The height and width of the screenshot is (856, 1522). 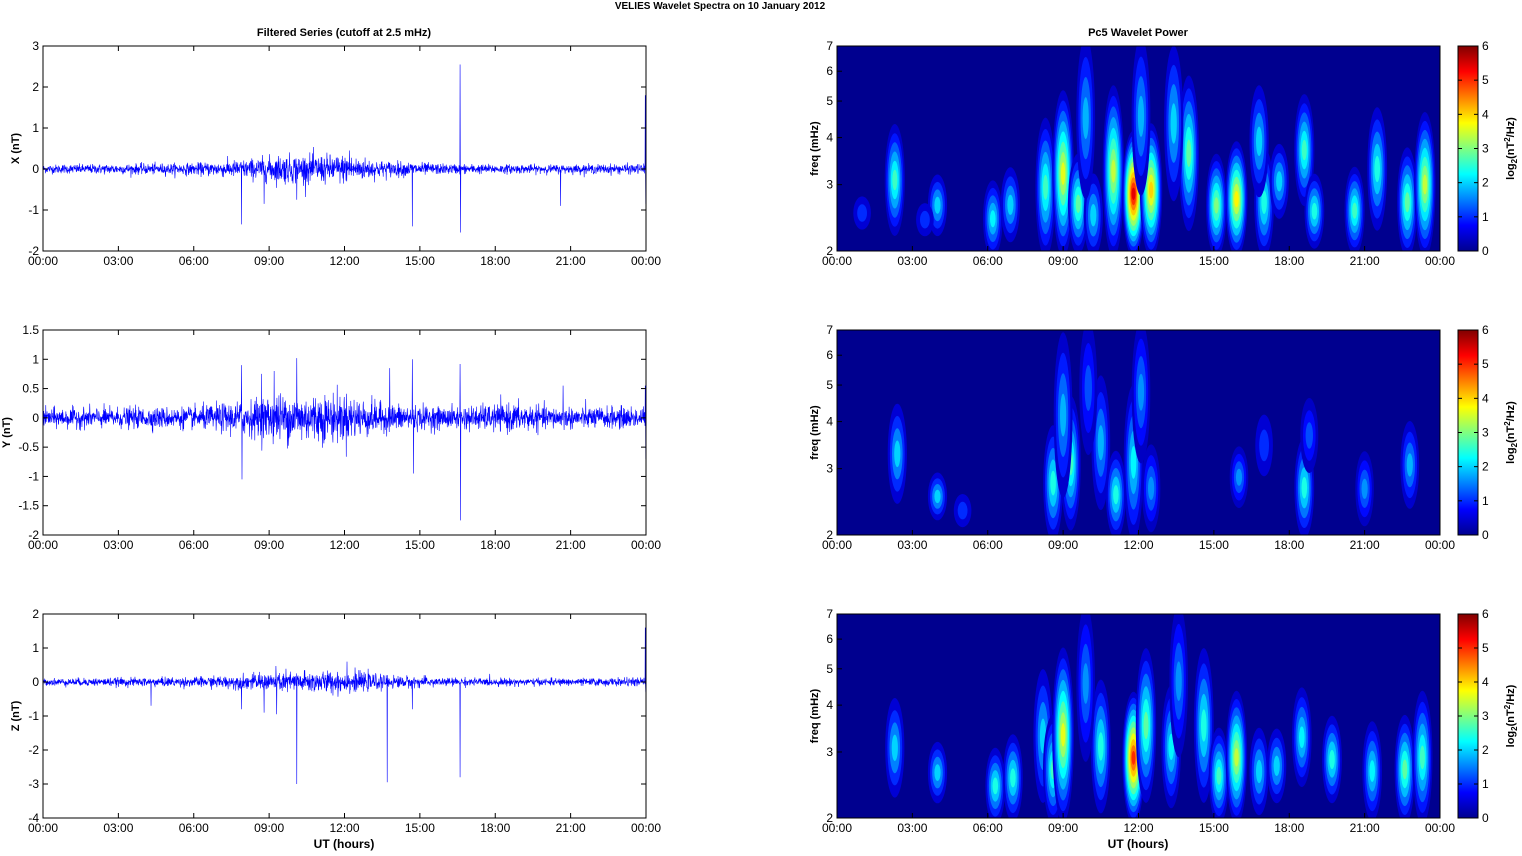 I want to click on series-ylabel: X (nT), so click(x=16, y=148).